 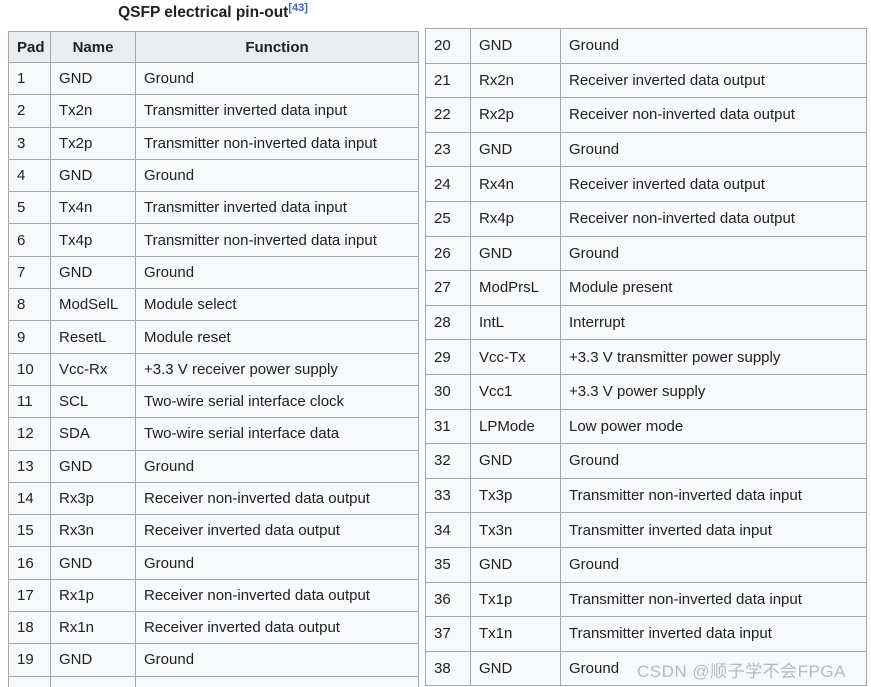 What do you see at coordinates (93, 305) in the screenshot?
I see `name-cell: ModSelL` at bounding box center [93, 305].